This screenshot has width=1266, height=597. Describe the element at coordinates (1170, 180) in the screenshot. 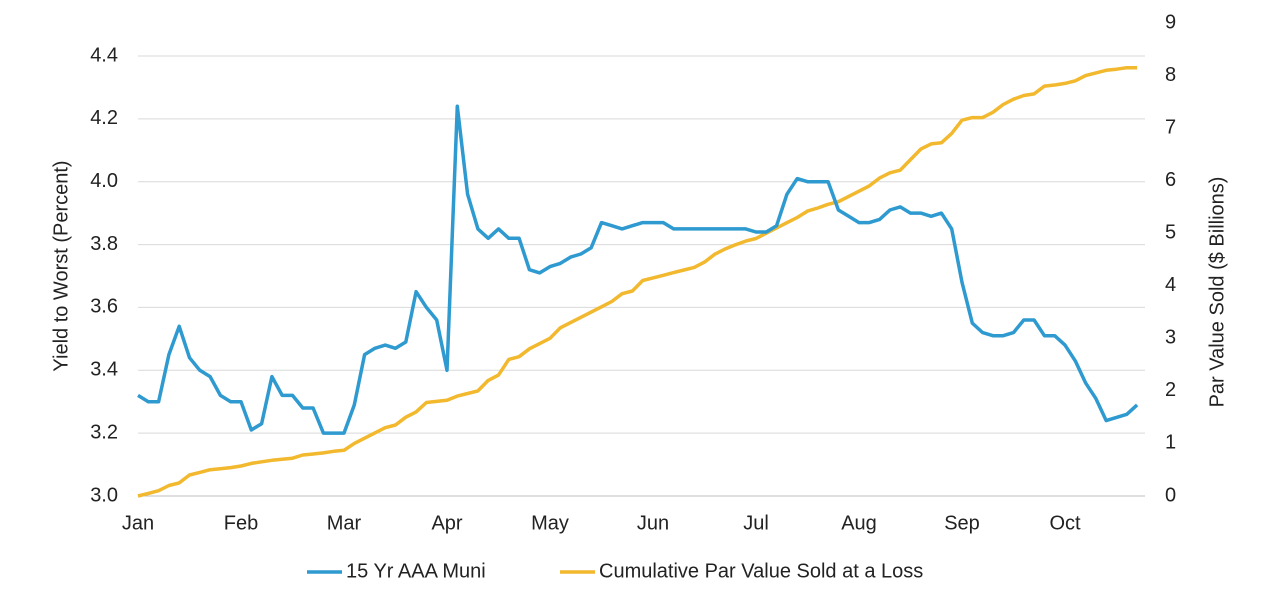

I see `y2-tick-label: 6` at that location.